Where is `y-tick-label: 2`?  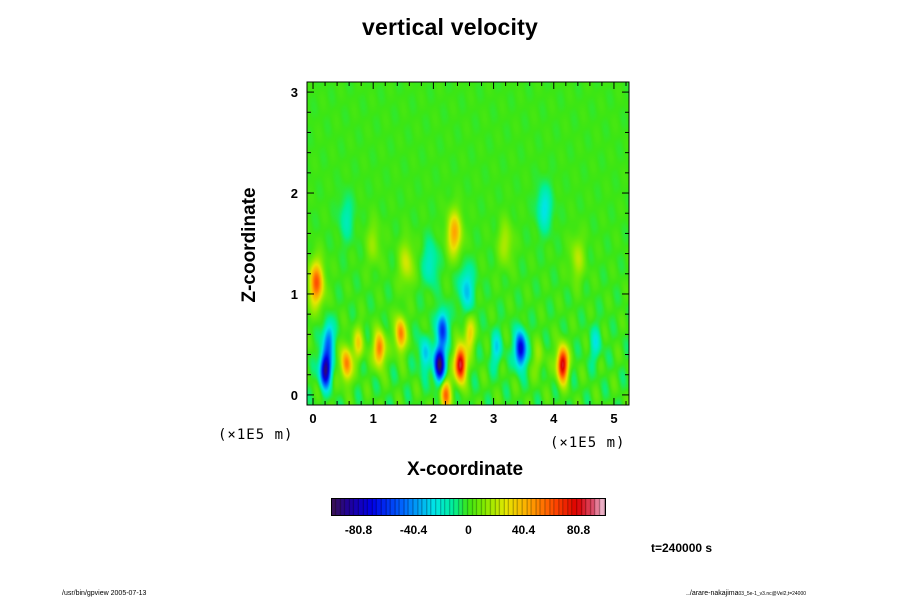
y-tick-label: 2 is located at coordinates (294, 193).